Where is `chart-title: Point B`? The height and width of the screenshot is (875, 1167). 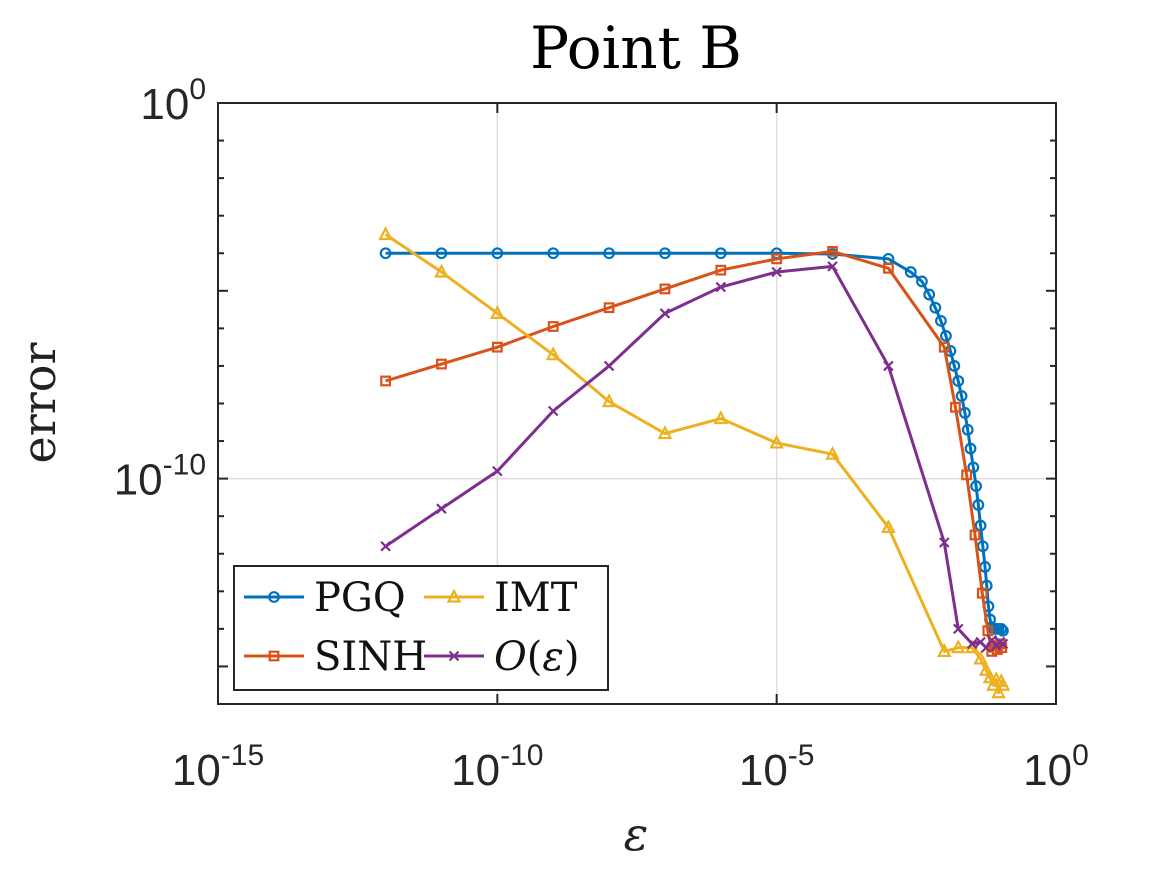
chart-title: Point B is located at coordinates (636, 48).